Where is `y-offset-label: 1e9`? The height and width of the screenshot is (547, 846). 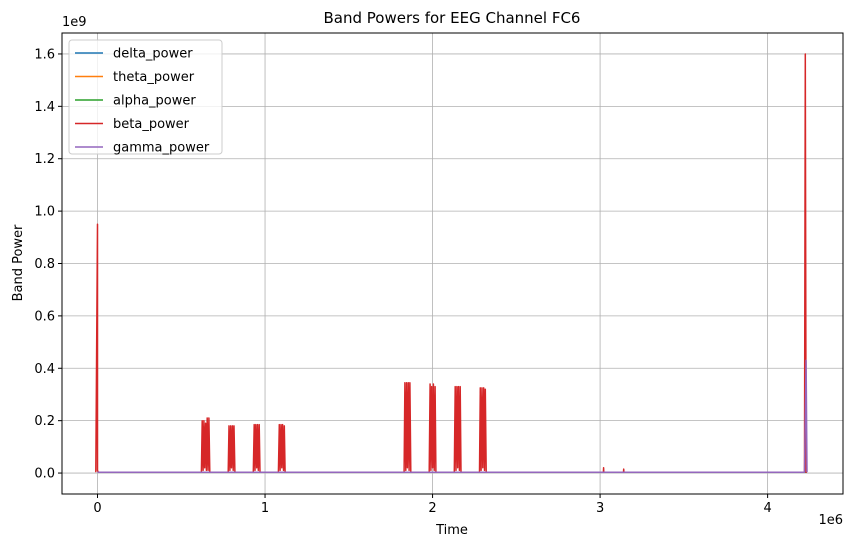 y-offset-label: 1e9 is located at coordinates (74, 22).